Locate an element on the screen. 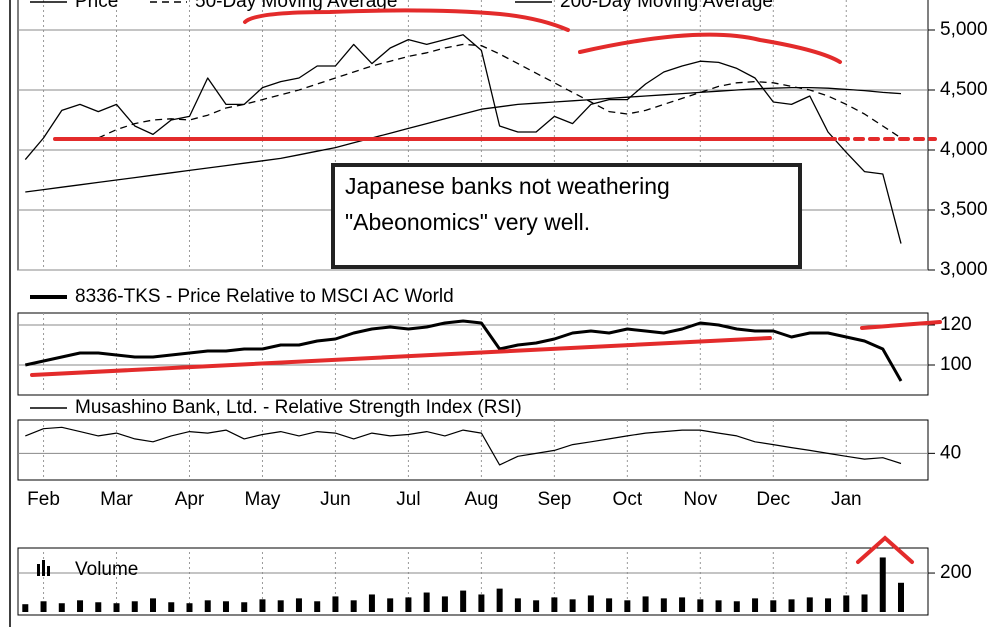  x-tick-label: Sep is located at coordinates (554, 499).